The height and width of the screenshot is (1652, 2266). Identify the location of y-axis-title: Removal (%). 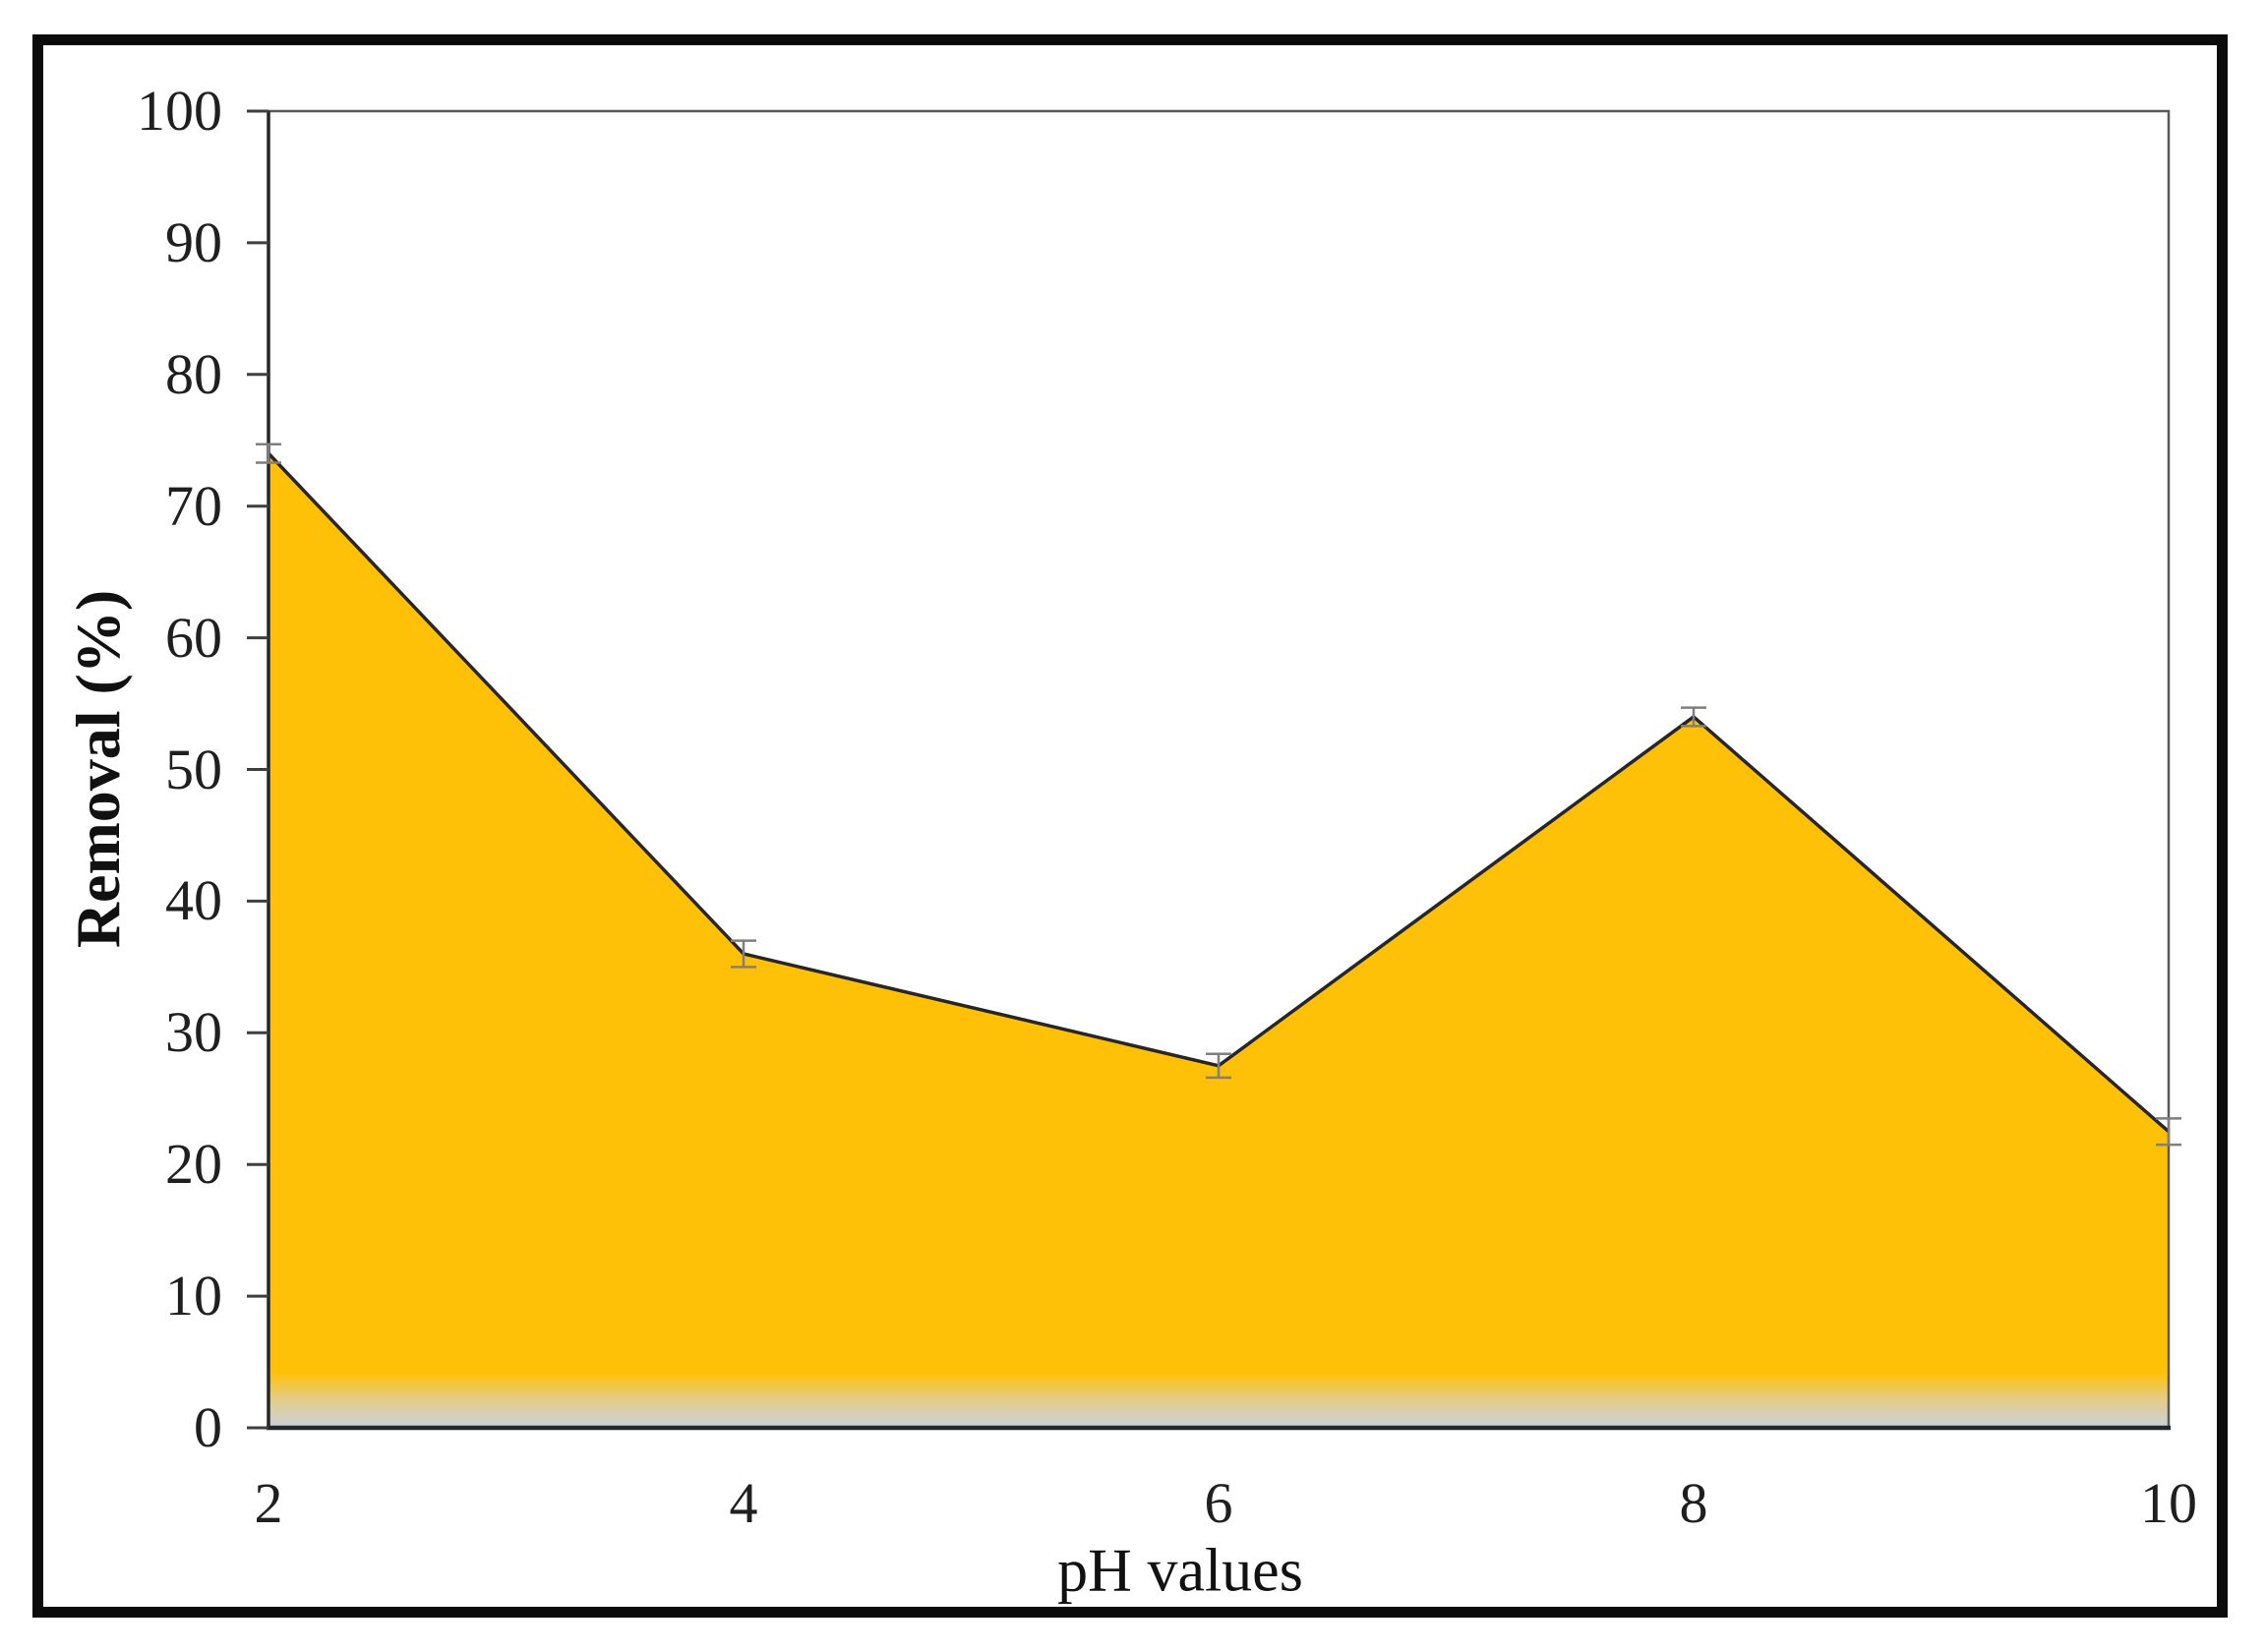
(98, 769).